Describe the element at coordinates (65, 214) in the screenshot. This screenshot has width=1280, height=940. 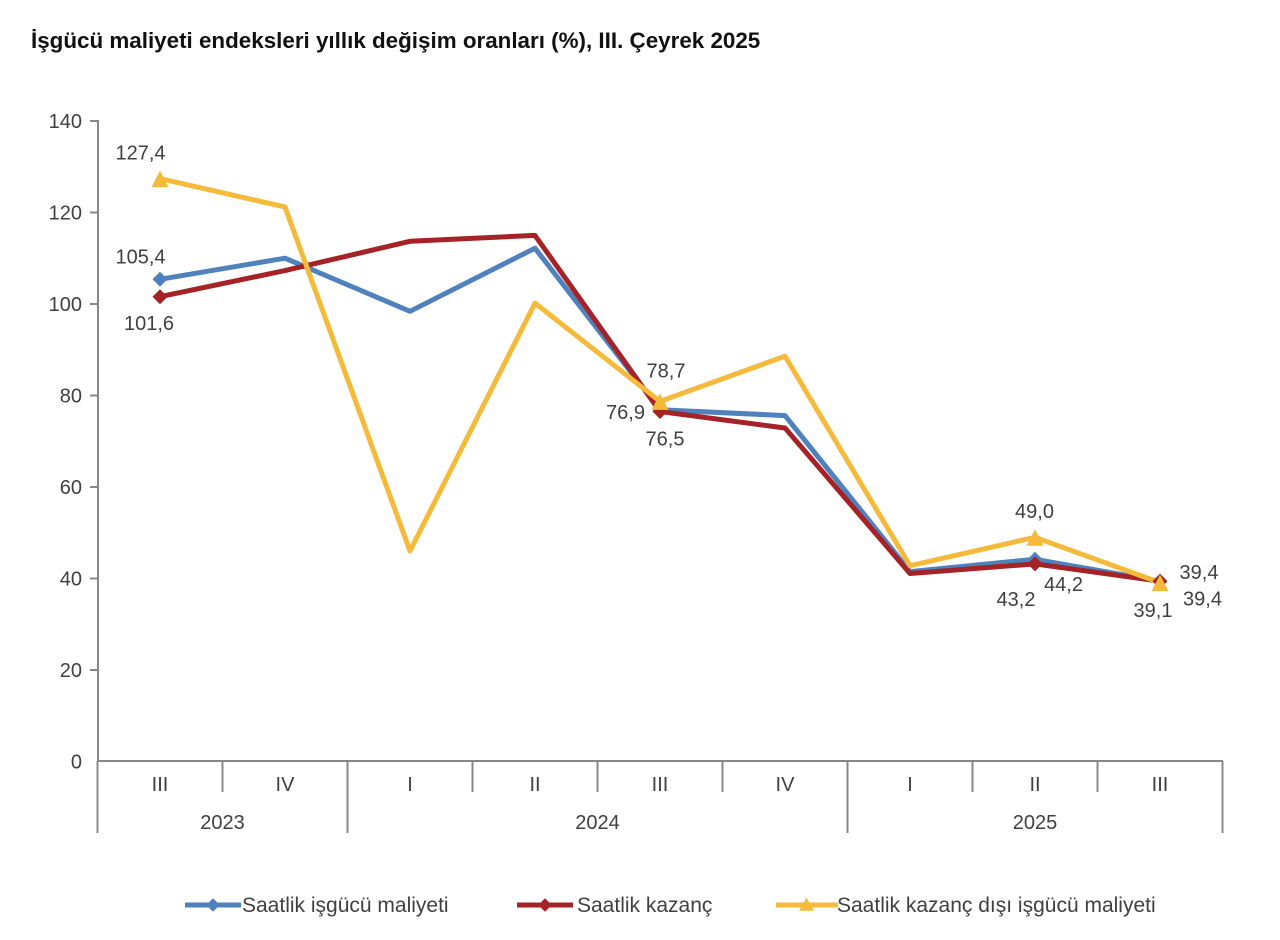
I see `svg-text: 120` at that location.